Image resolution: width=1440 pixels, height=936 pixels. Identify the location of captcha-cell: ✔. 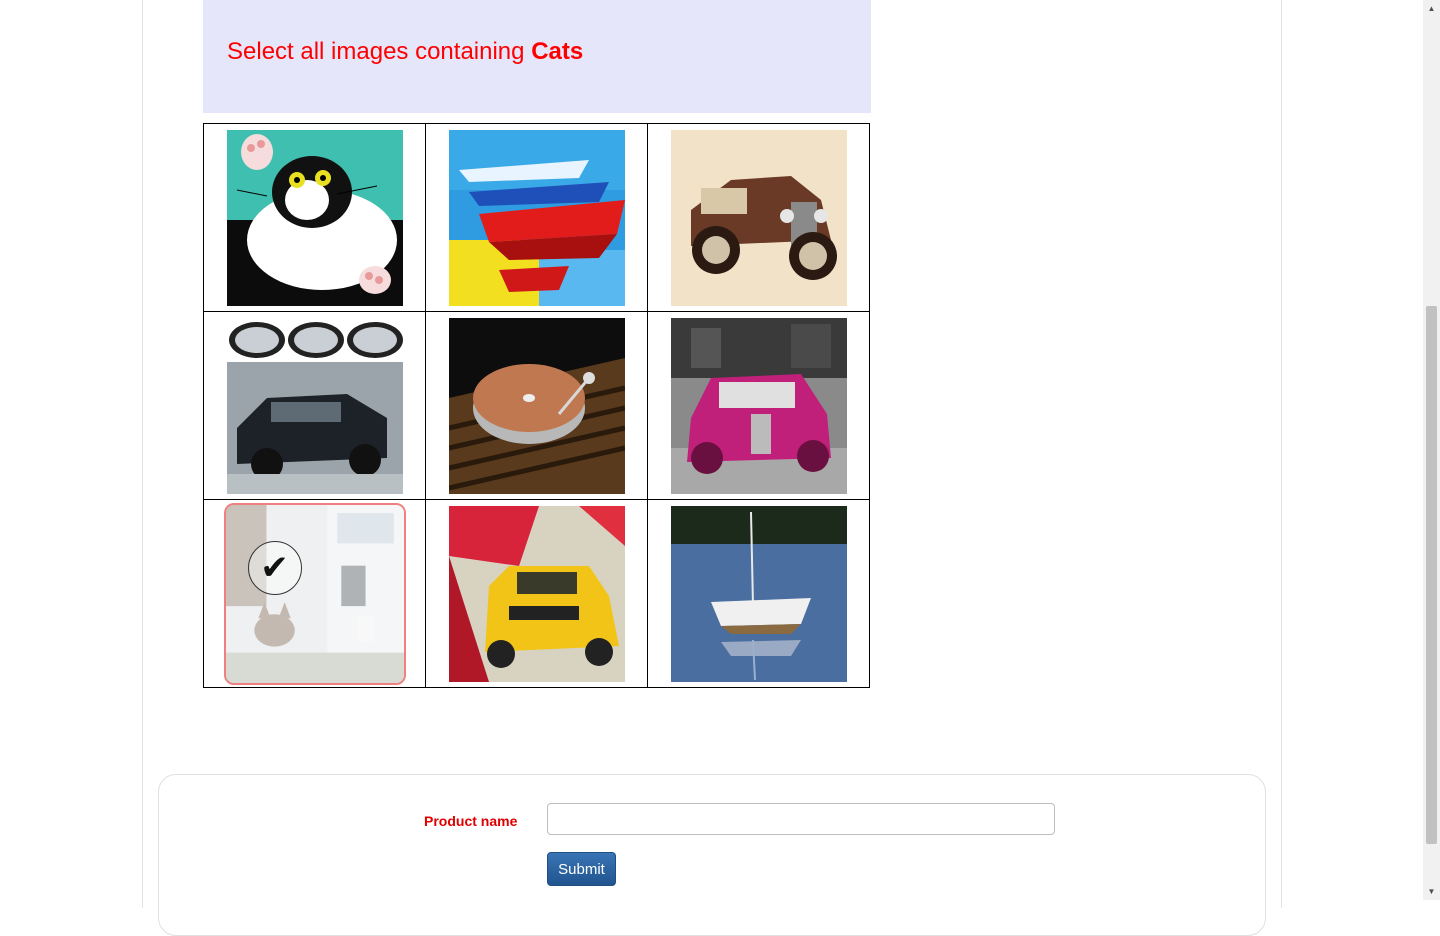
(315, 594).